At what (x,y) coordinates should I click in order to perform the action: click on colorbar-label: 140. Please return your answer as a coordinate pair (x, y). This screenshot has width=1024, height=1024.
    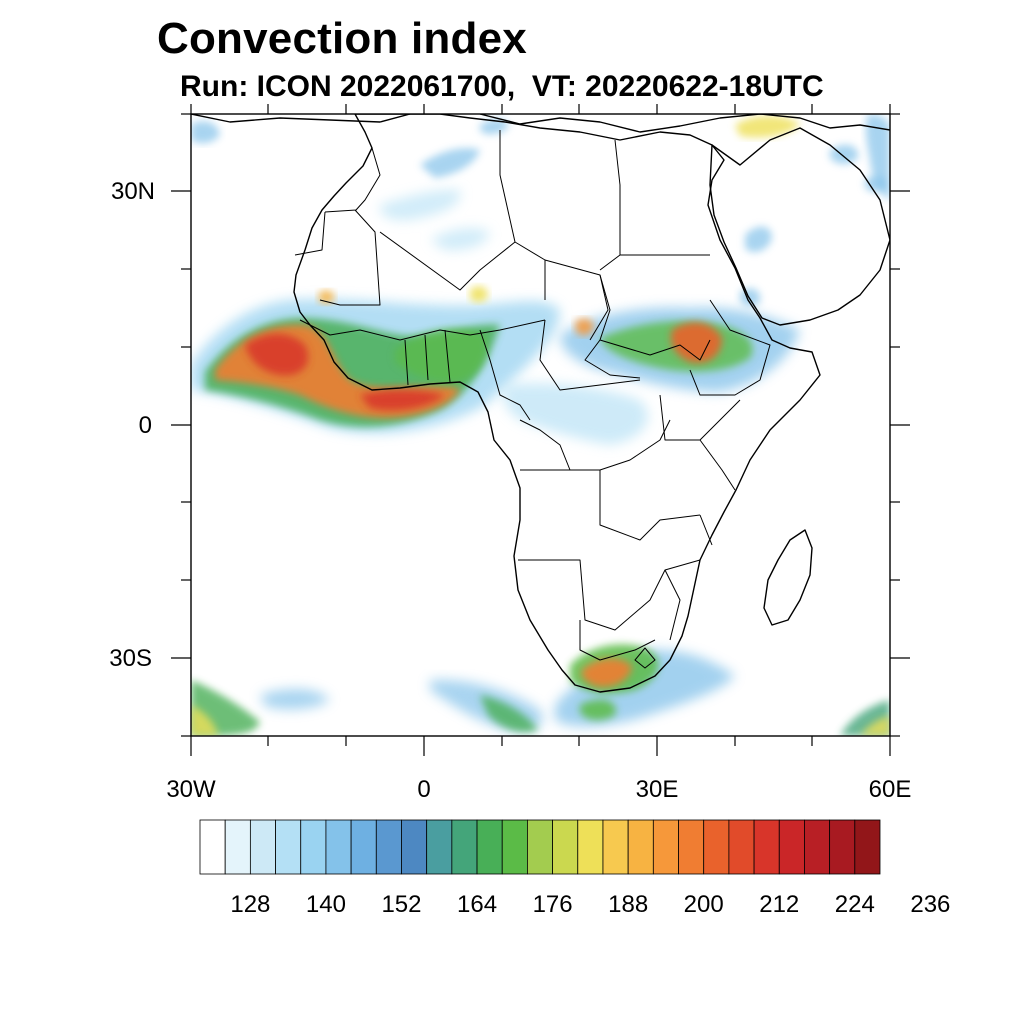
    Looking at the image, I should click on (326, 904).